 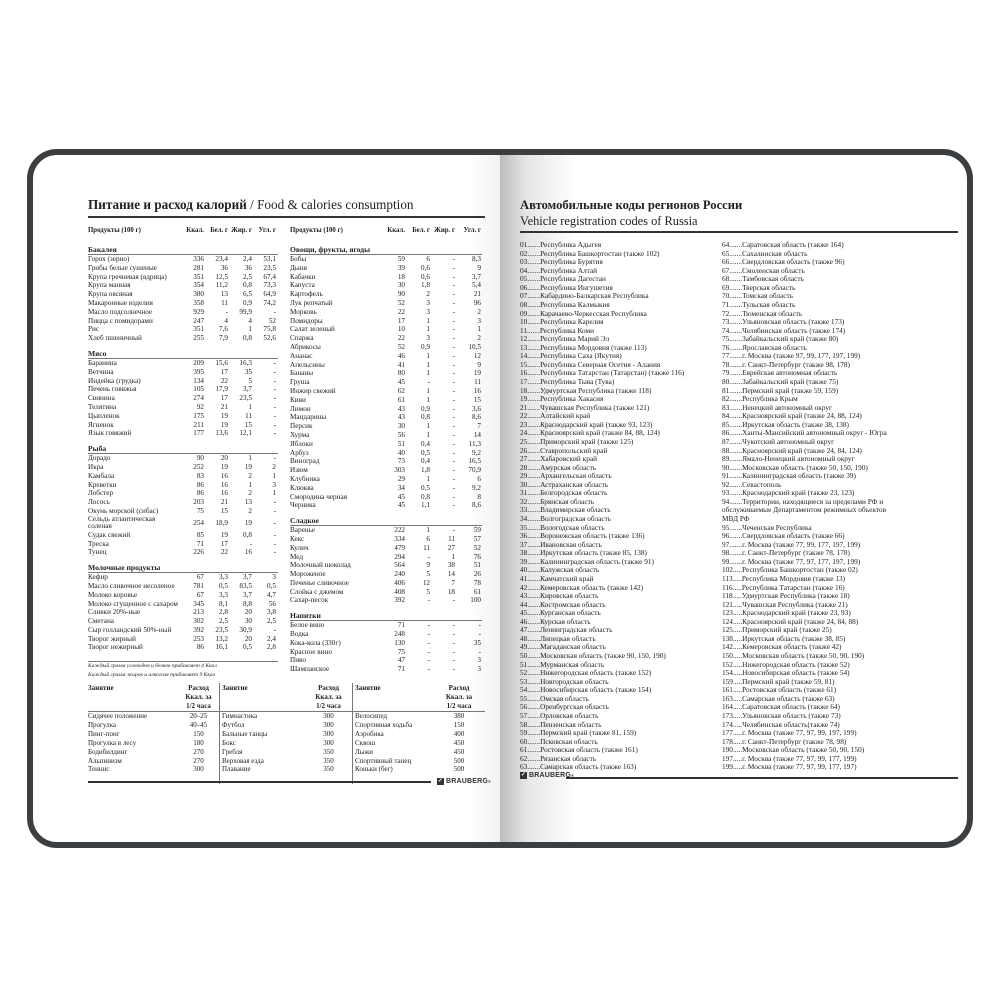 I want to click on food-row: Абрикосы 52 0,9 - 10,5, so click(x=386, y=347).